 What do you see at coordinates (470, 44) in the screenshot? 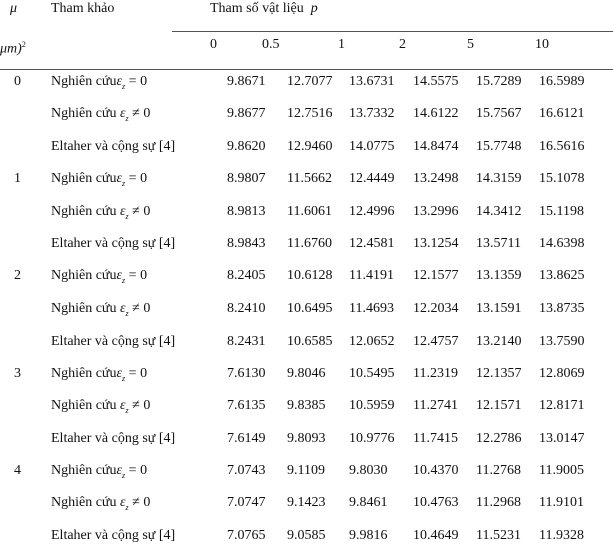
I see `p-value-header: 5` at bounding box center [470, 44].